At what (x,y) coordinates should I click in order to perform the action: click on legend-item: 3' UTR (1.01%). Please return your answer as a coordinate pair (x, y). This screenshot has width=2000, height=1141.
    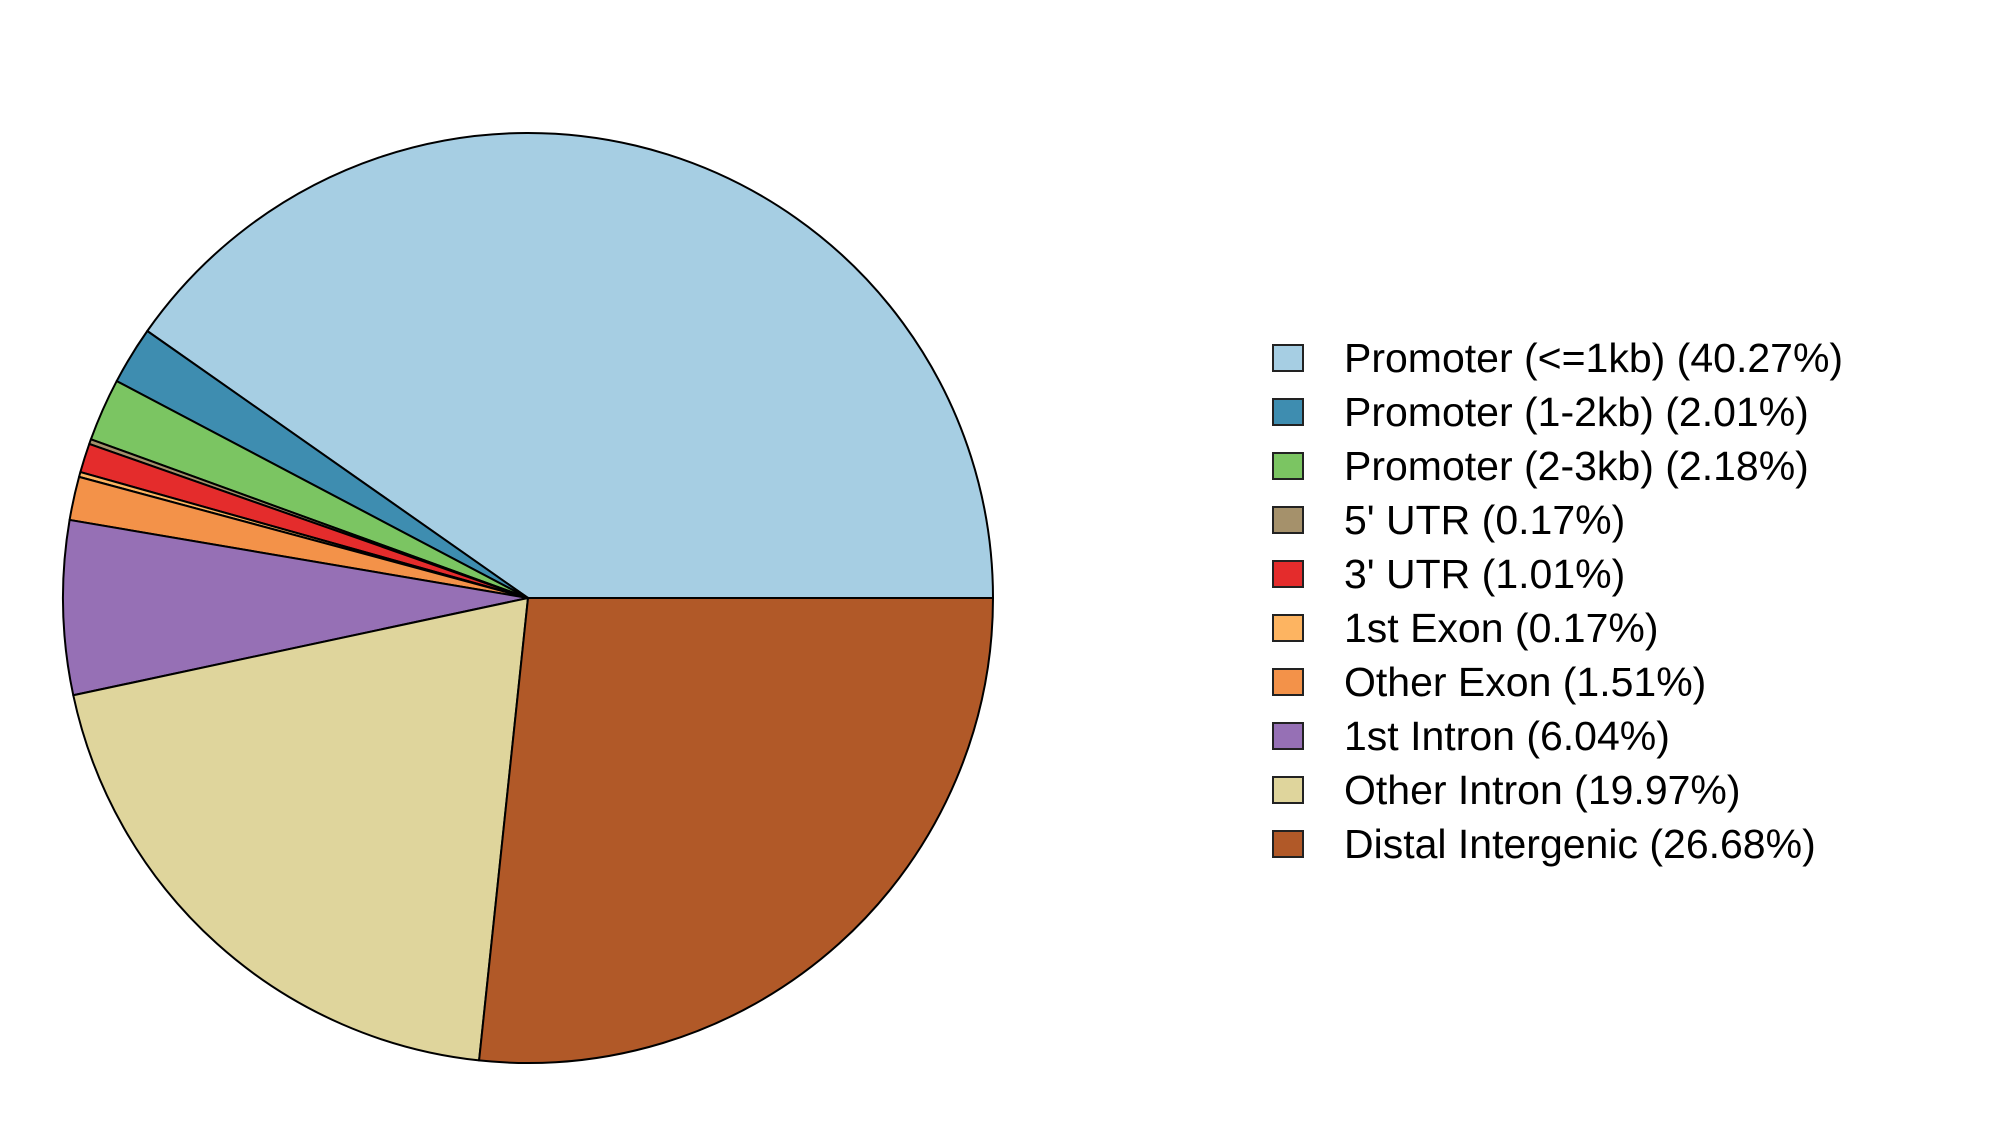
    Looking at the image, I should click on (1557, 574).